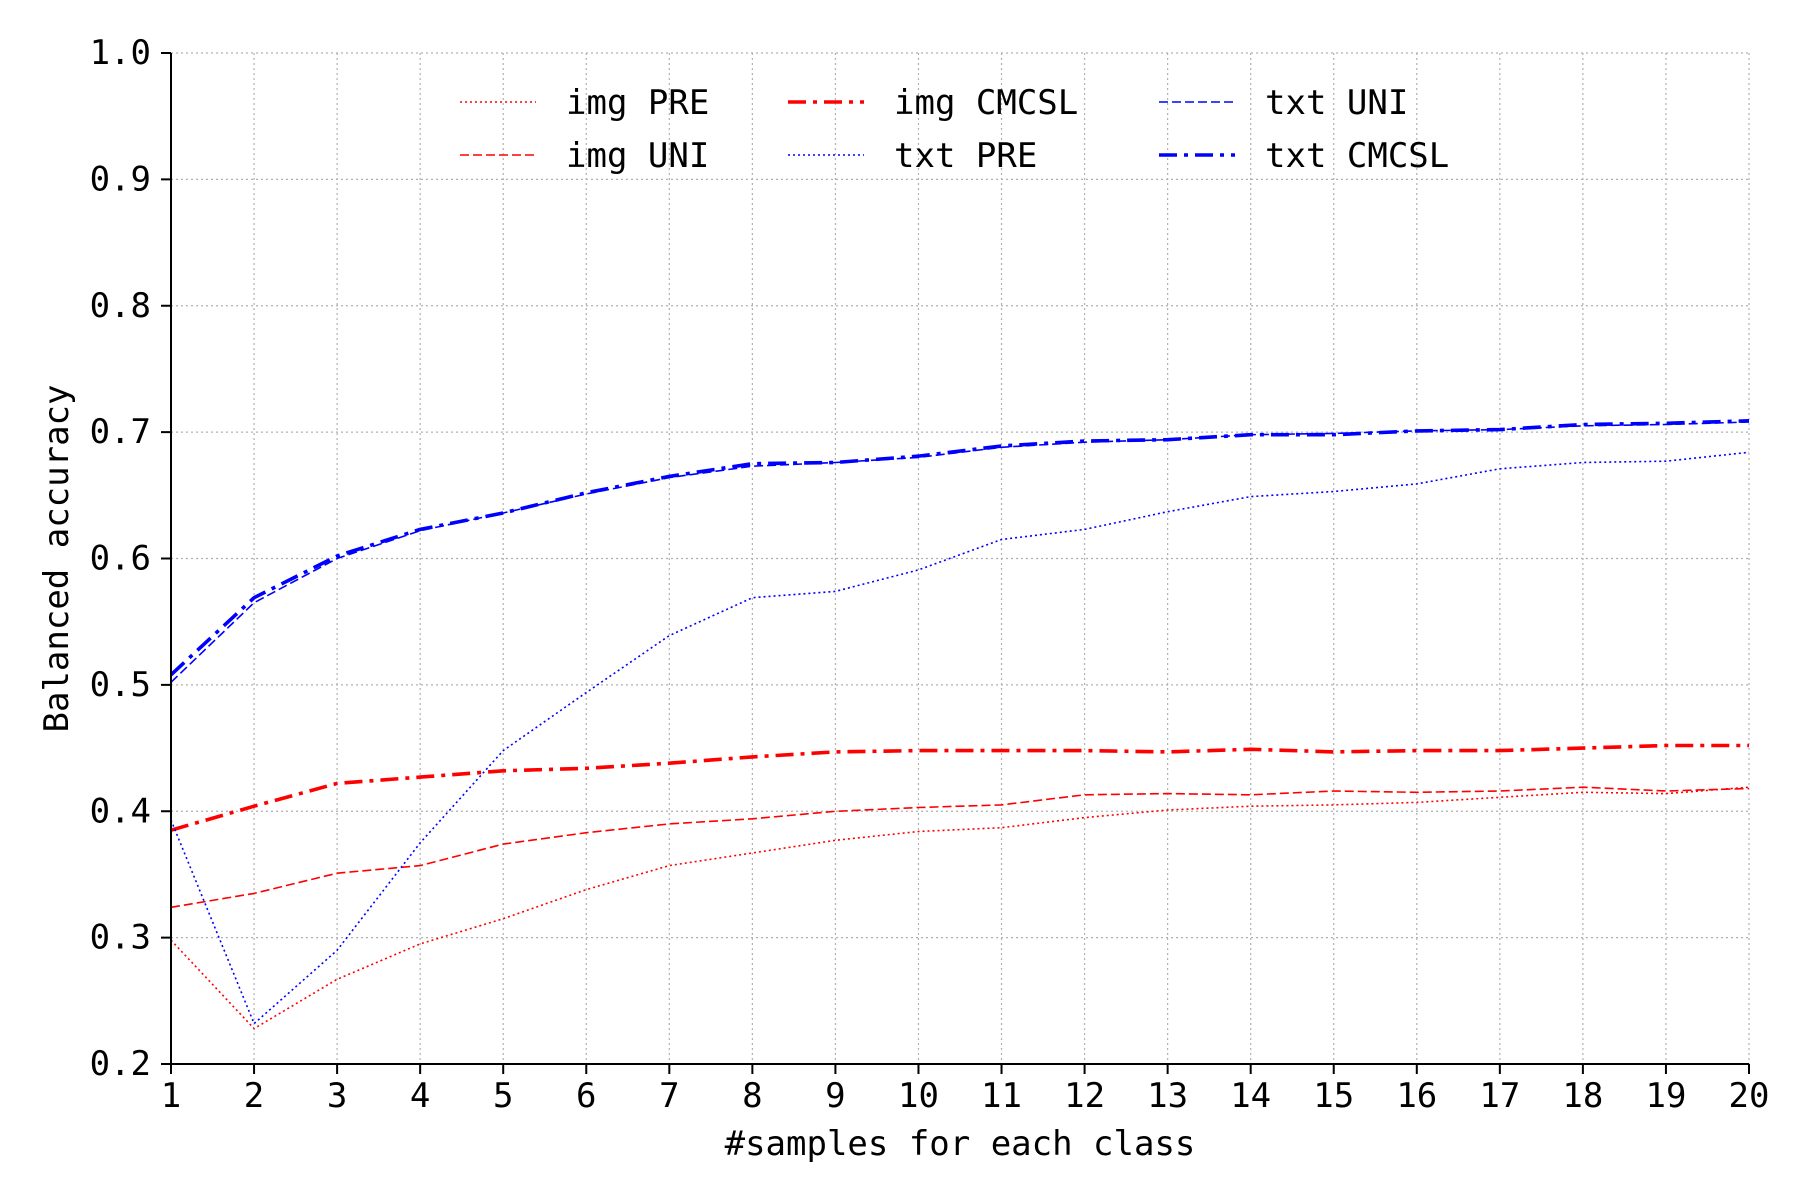 The width and height of the screenshot is (1800, 1200). Describe the element at coordinates (637, 156) in the screenshot. I see `legend-label: img UNI` at that location.